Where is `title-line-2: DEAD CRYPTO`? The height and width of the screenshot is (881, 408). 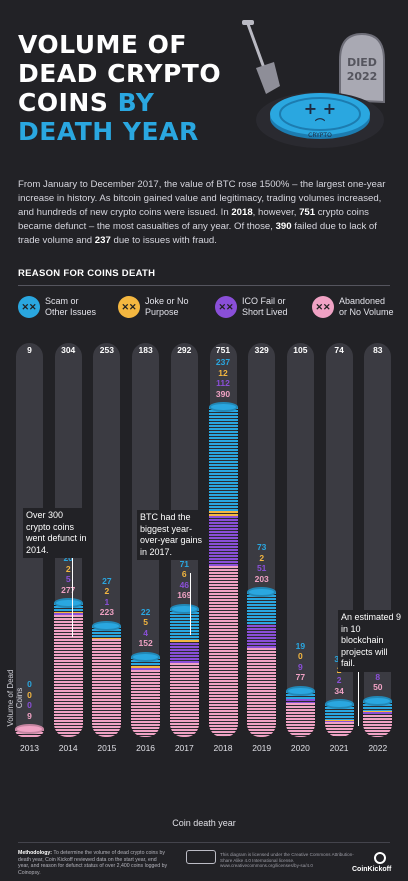 title-line-2: DEAD CRYPTO is located at coordinates (120, 73).